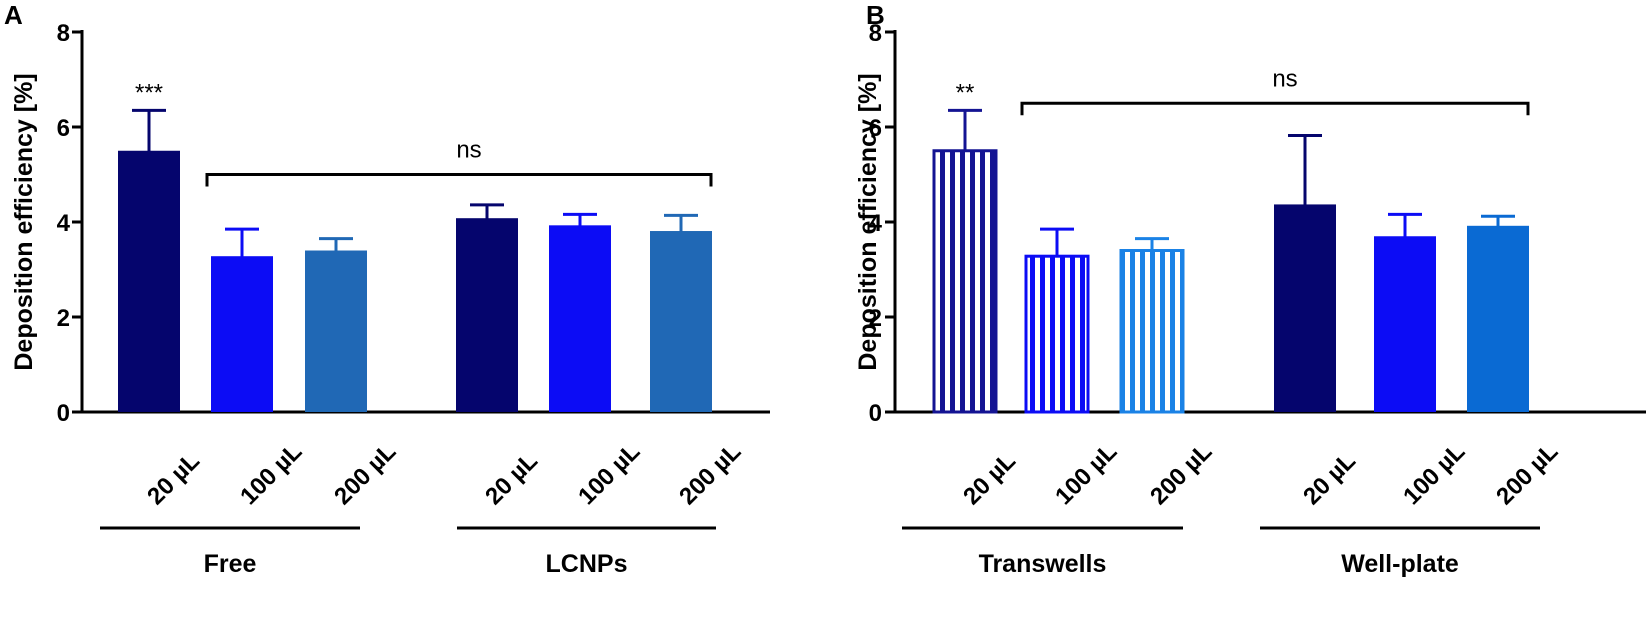 Image resolution: width=1652 pixels, height=621 pixels. Describe the element at coordinates (876, 223) in the screenshot. I see `y-tick-label-b: 4` at that location.